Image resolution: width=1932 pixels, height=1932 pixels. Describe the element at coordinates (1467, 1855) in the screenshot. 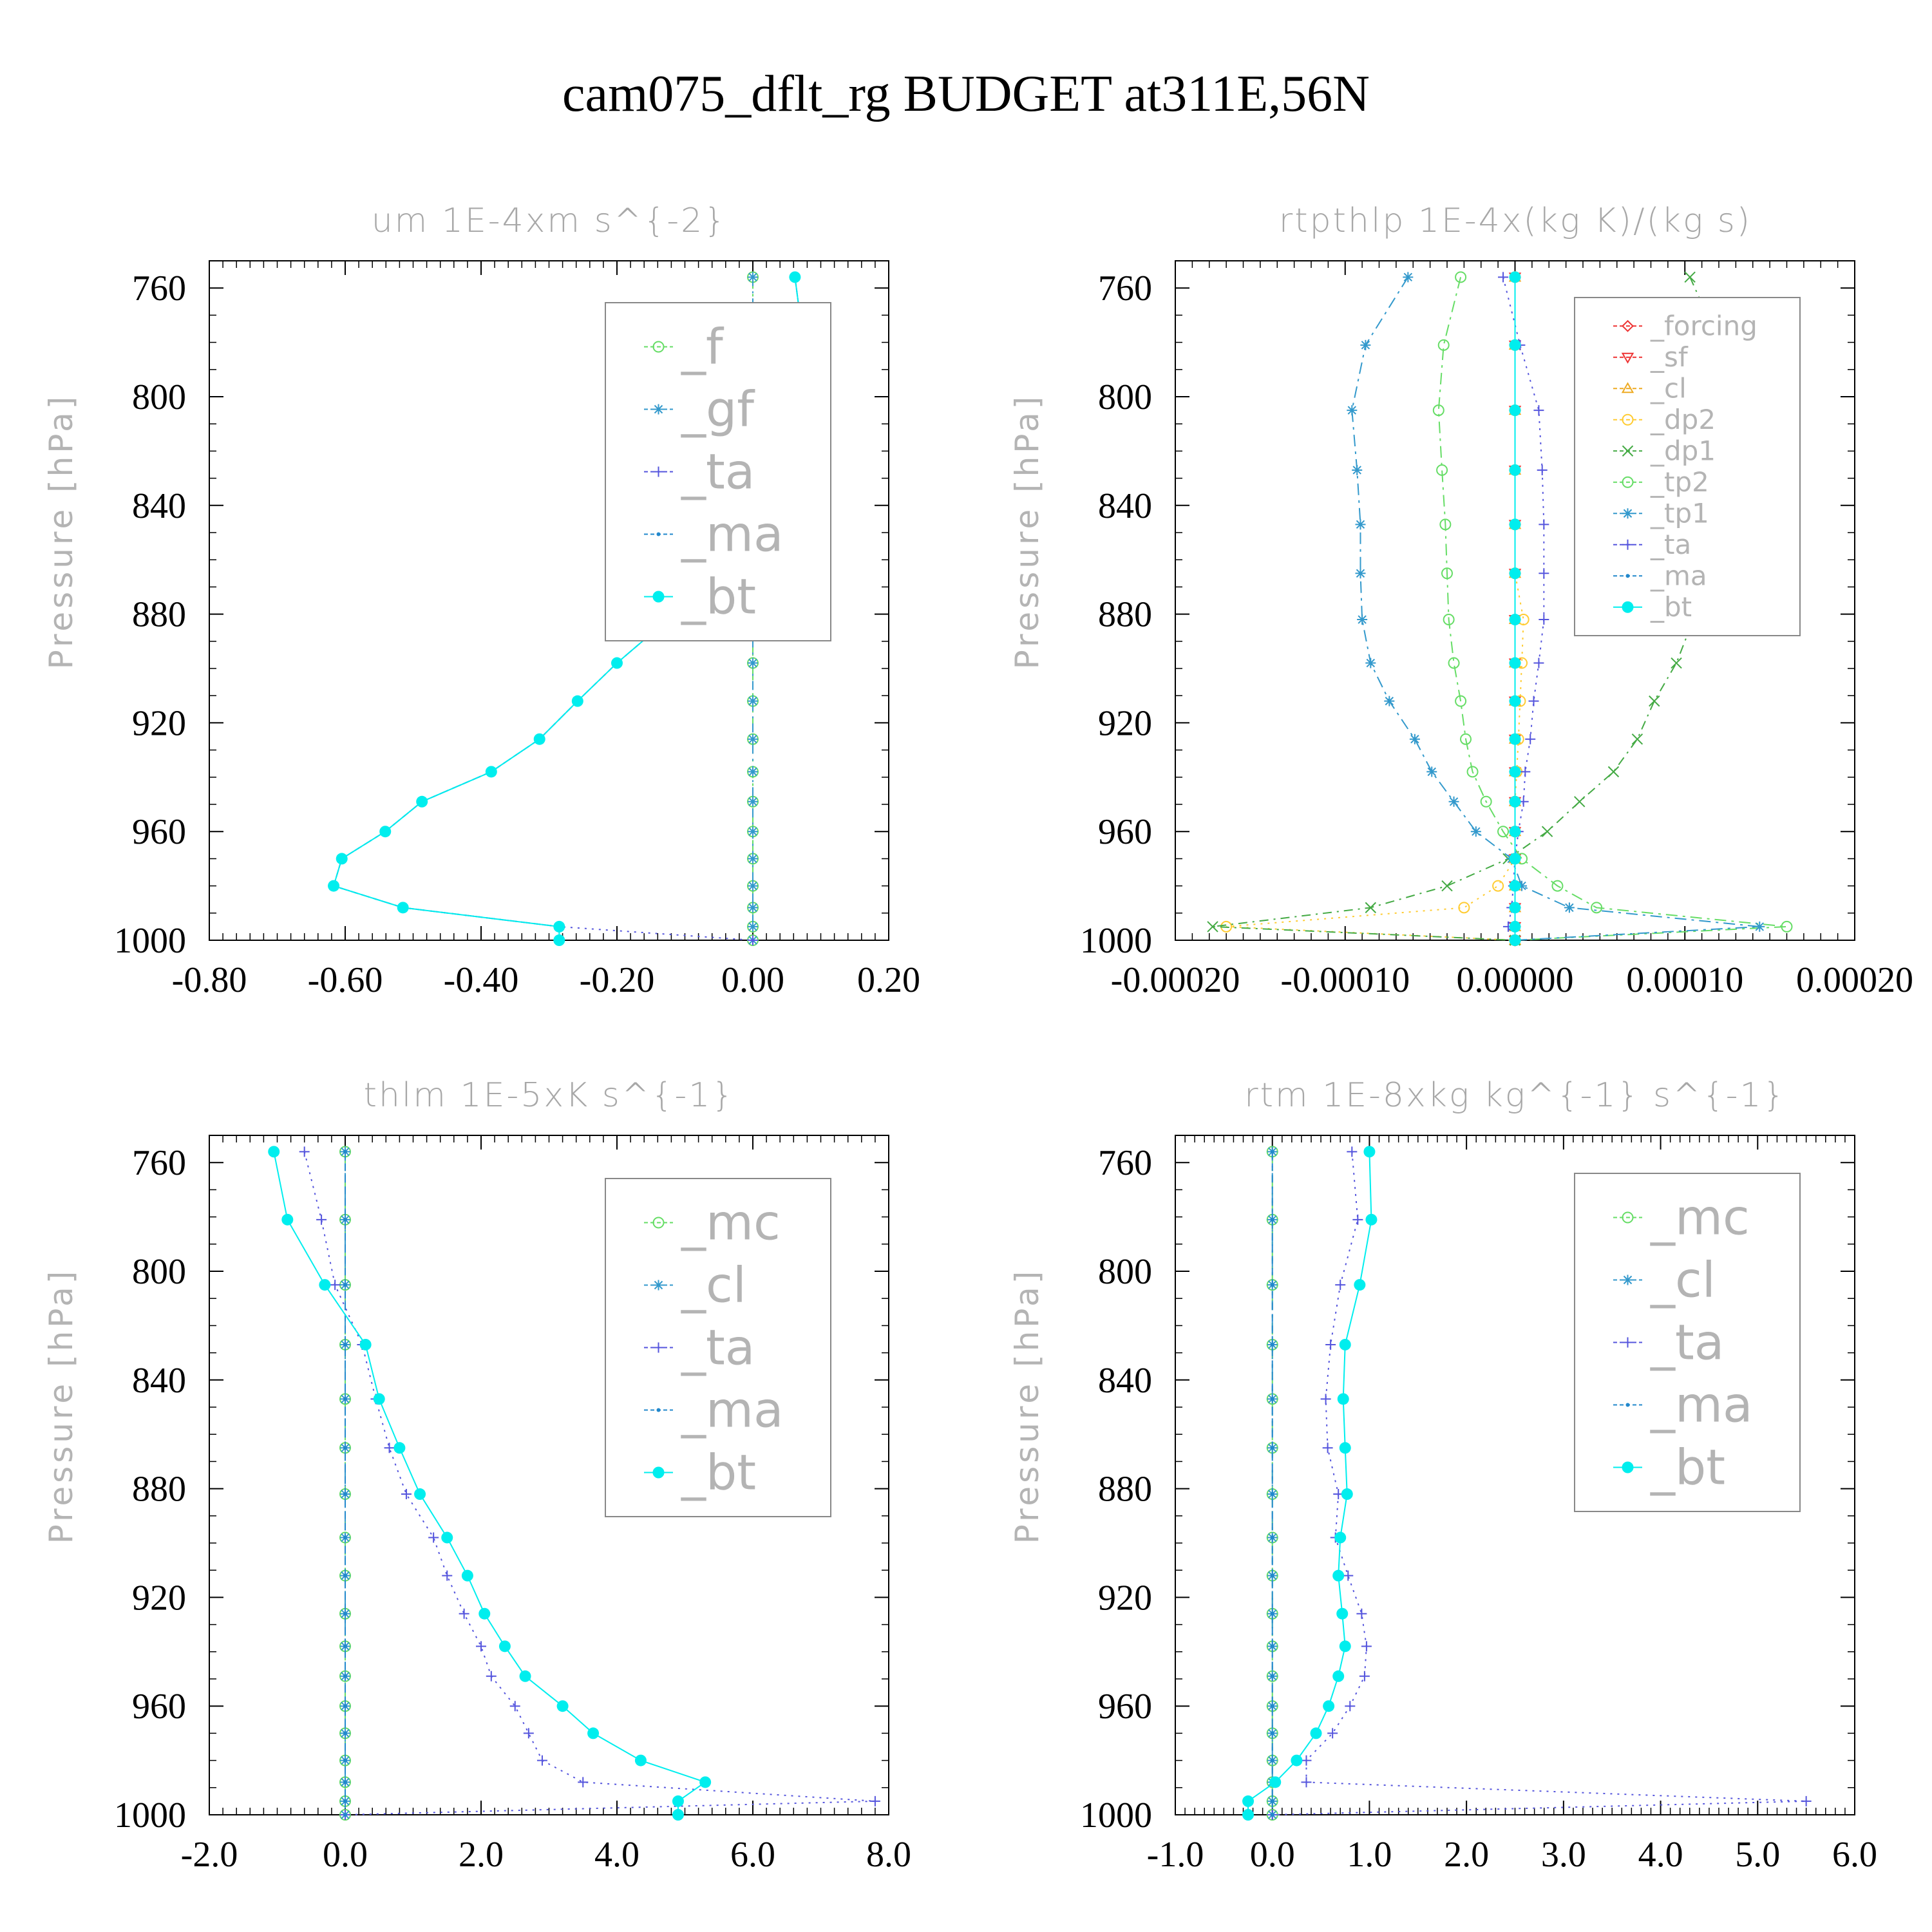

I see `x-tick-label: 2.0` at that location.